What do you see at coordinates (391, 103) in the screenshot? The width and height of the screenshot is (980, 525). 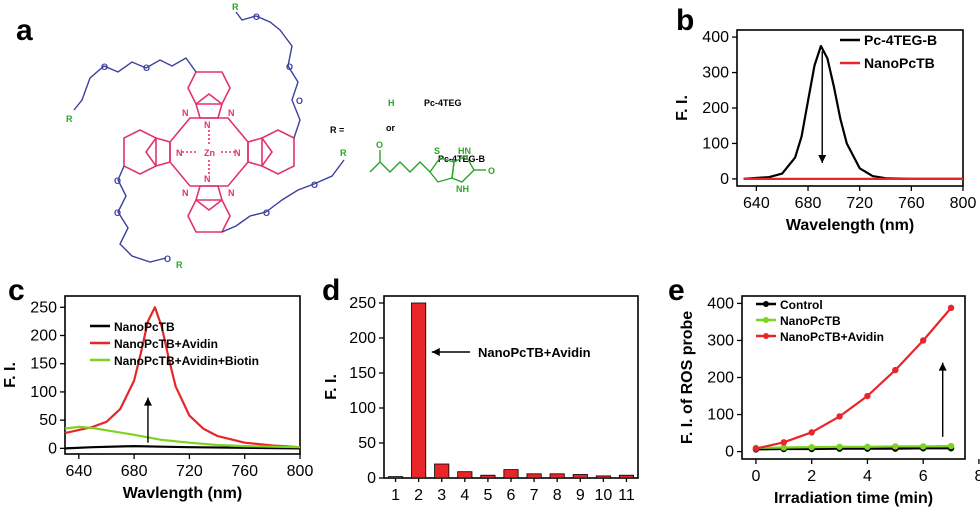 I see `hydrogen-label: H` at bounding box center [391, 103].